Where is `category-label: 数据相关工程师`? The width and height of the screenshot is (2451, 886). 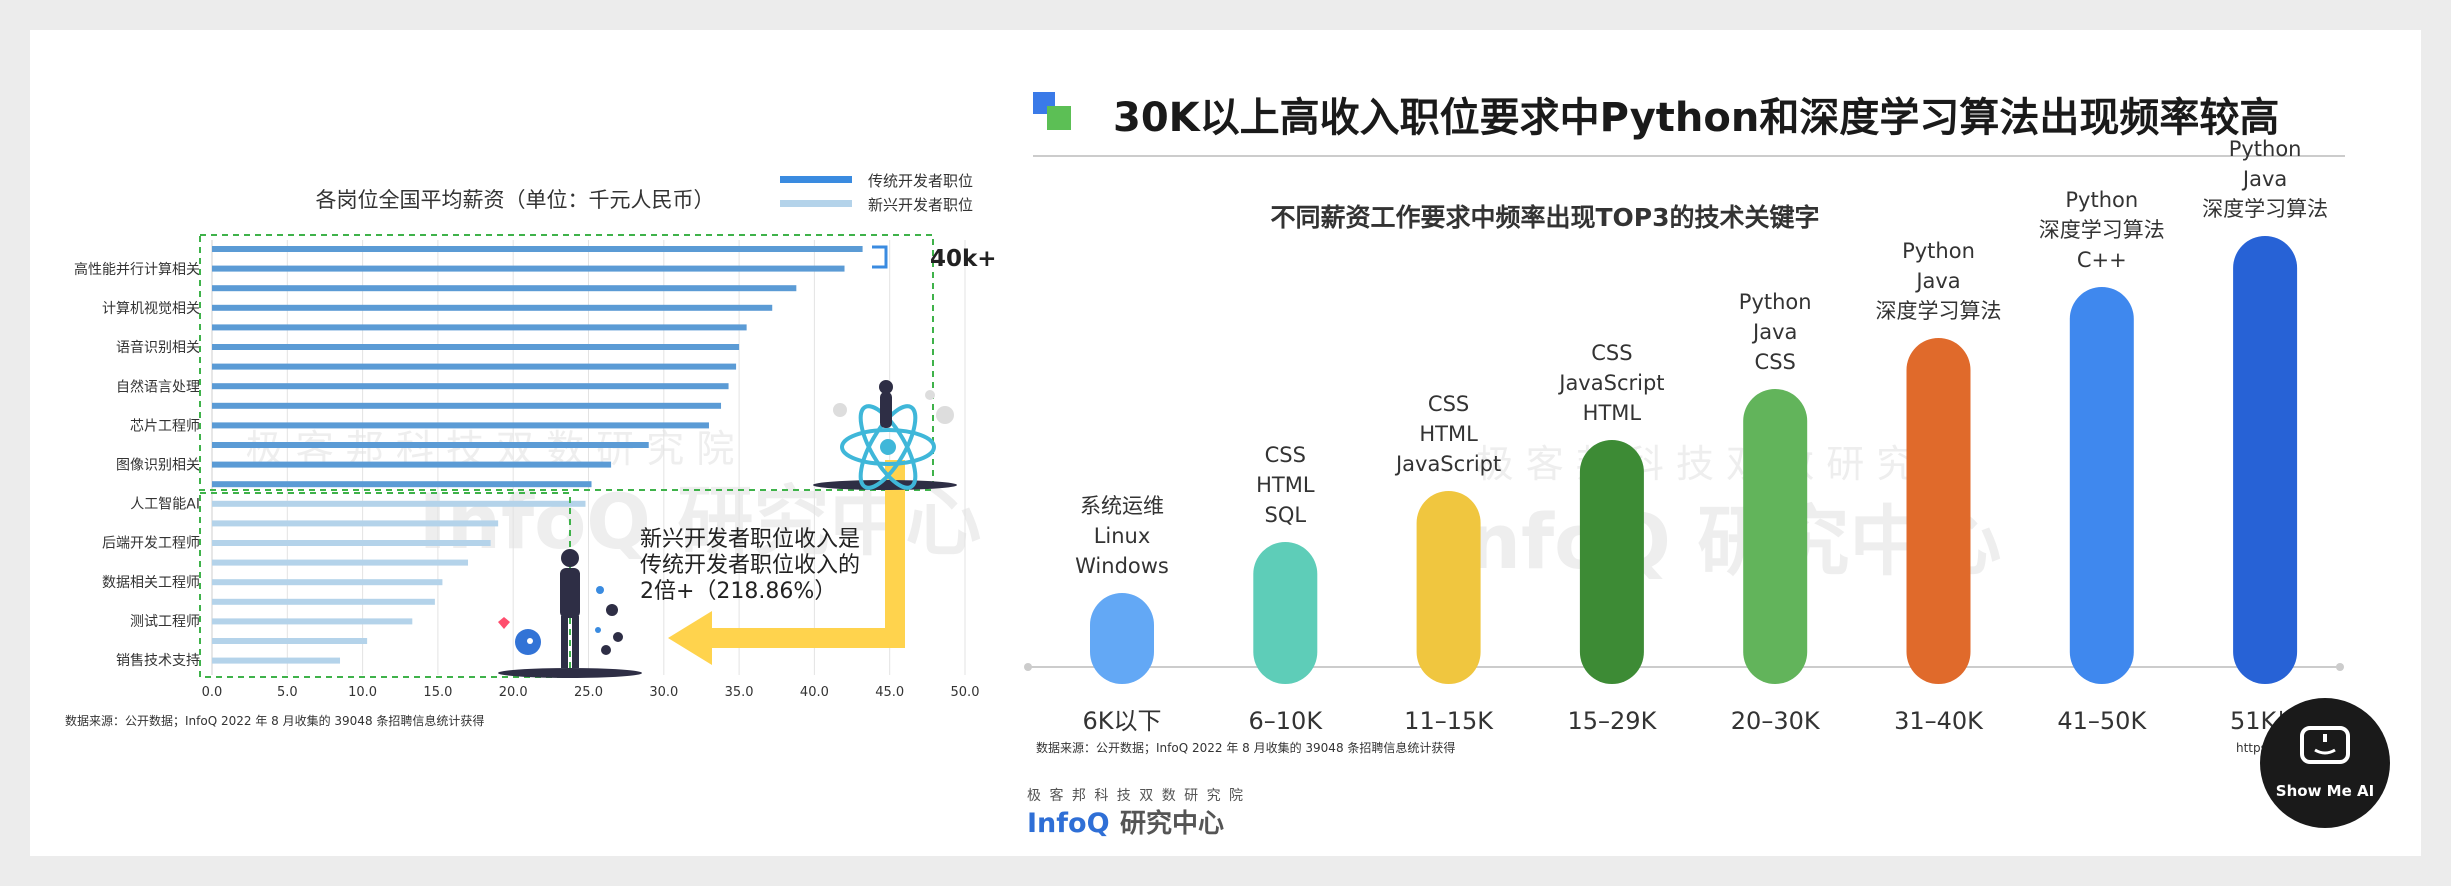
category-label: 数据相关工程师 is located at coordinates (151, 583).